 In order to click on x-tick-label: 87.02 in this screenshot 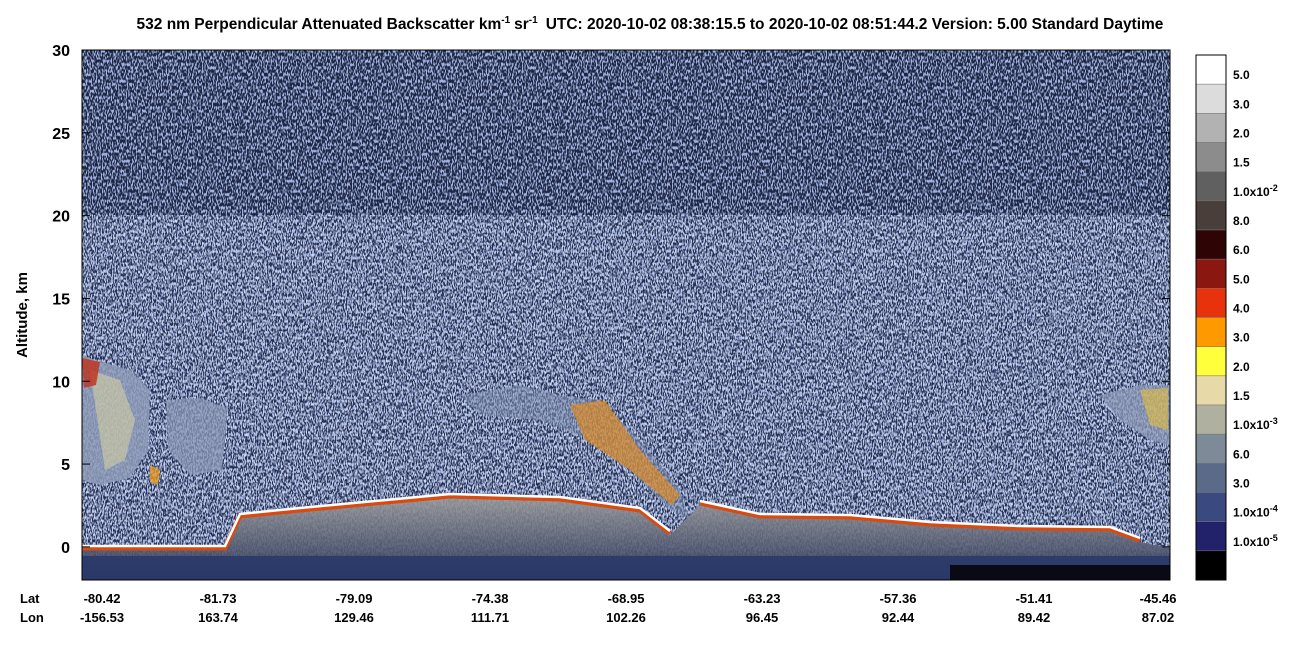, I will do `click(1158, 617)`.